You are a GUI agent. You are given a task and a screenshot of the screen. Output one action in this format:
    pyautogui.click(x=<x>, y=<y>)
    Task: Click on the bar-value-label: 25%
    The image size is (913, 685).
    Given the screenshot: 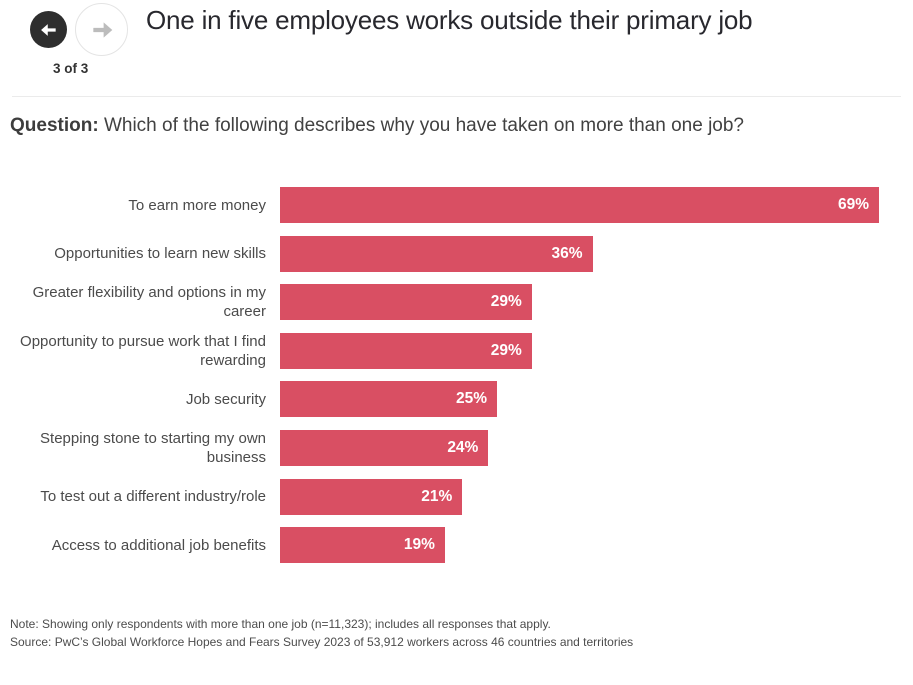 What is the action you would take?
    pyautogui.click(x=471, y=399)
    